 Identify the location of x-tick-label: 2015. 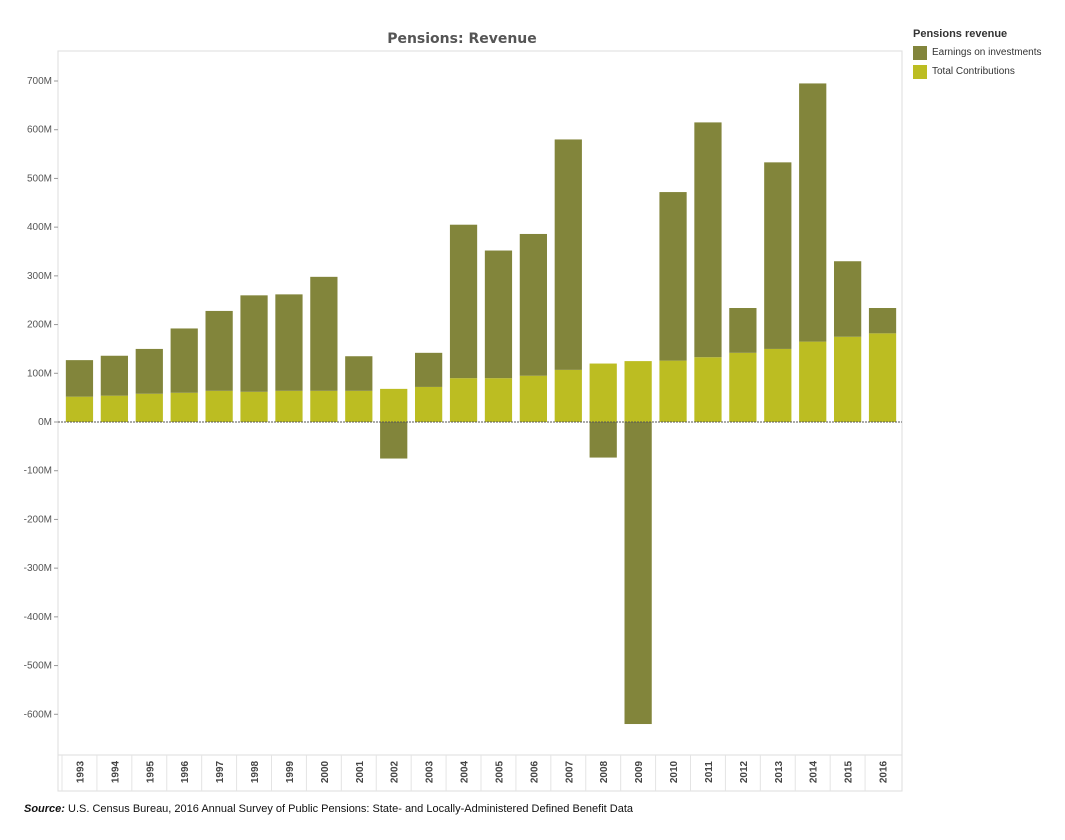
(849, 771).